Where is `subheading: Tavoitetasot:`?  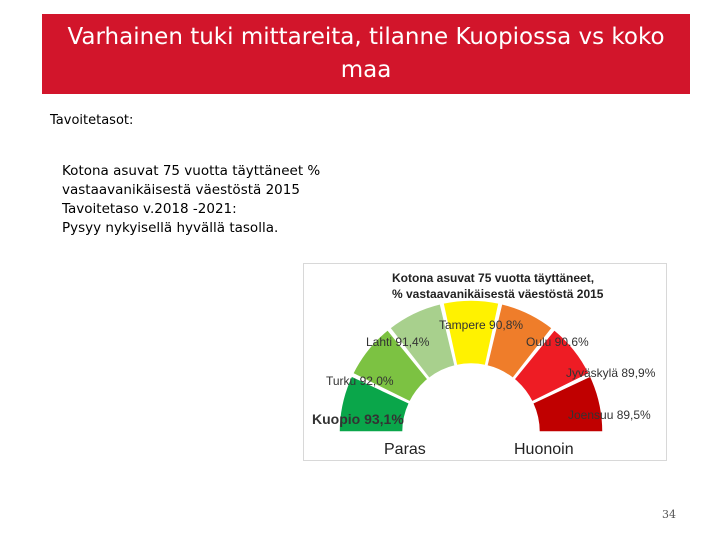 subheading: Tavoitetasot: is located at coordinates (92, 120).